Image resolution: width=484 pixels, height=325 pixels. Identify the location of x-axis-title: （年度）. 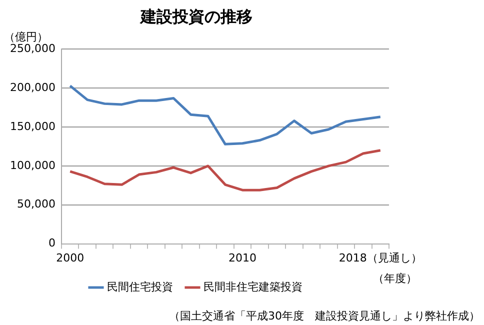
(395, 278).